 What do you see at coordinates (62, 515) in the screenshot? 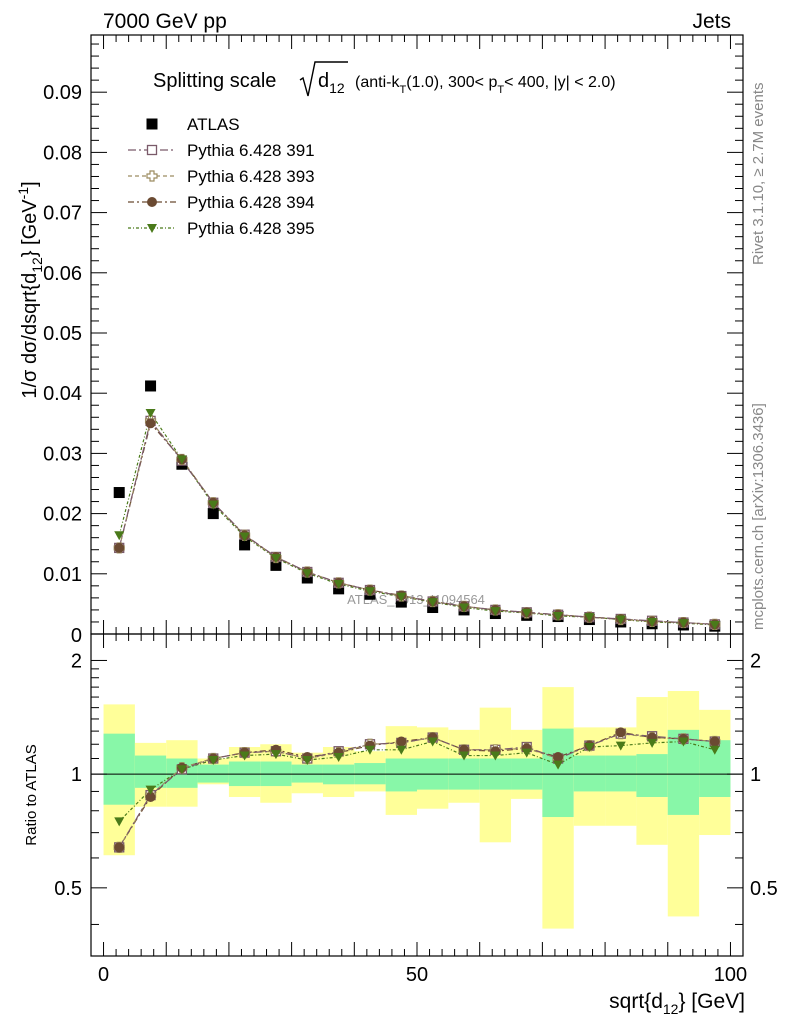
I see `y-tick-label: 0.02` at bounding box center [62, 515].